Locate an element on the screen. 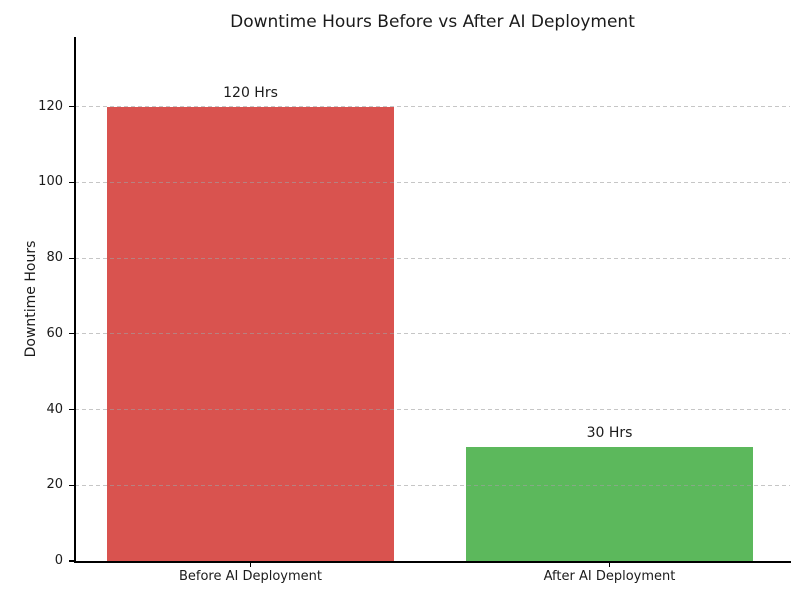  y-axis-spine is located at coordinates (75, 299).